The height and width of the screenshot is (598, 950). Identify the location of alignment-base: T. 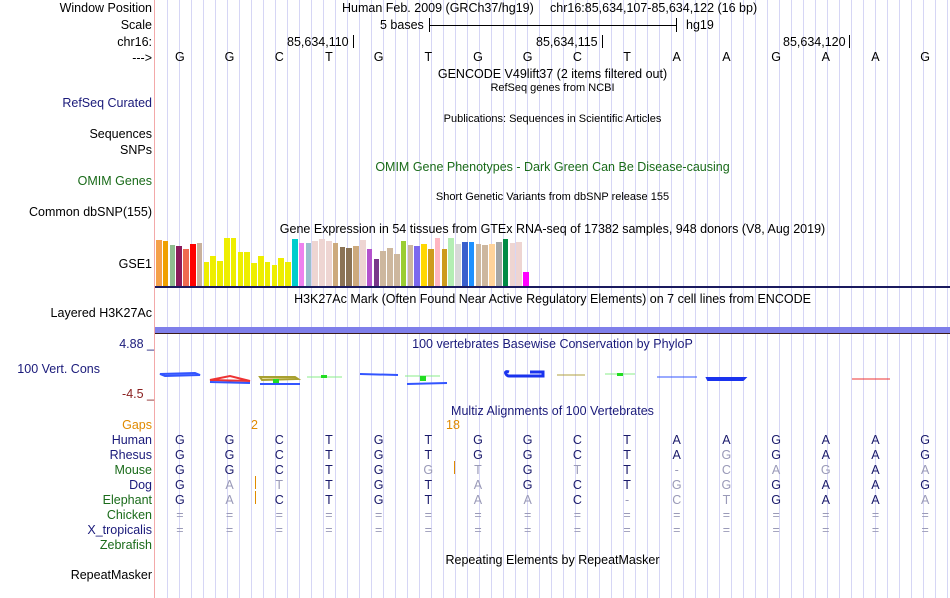
(329, 485).